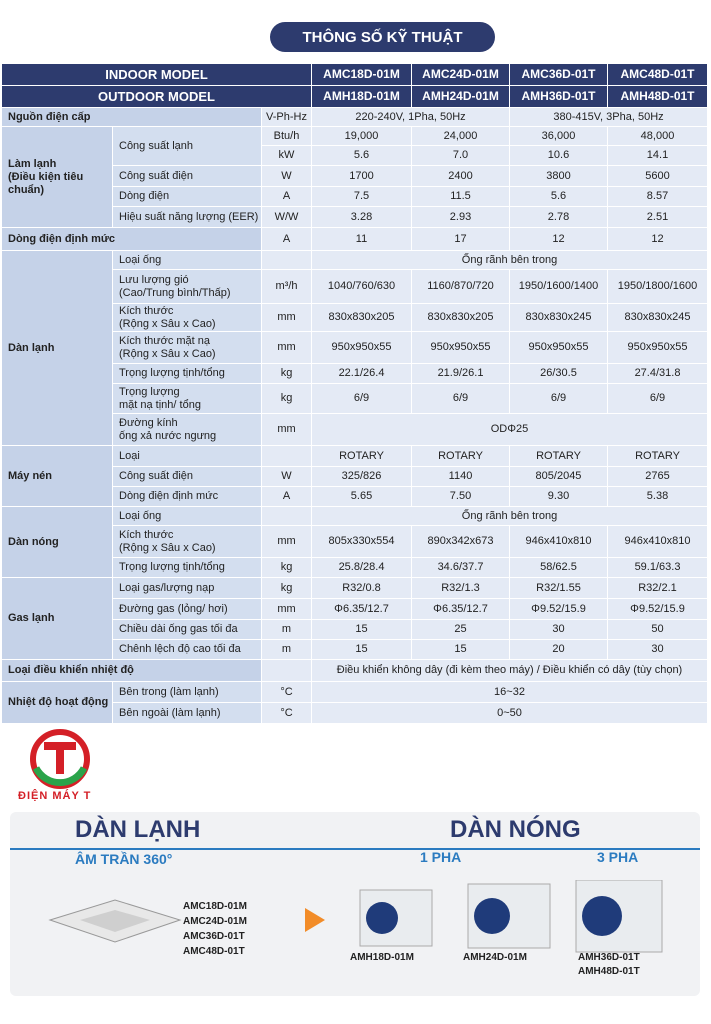 Image resolution: width=711 pixels, height=1024 pixels. Describe the element at coordinates (187, 516) in the screenshot. I see `row-label: Loại ống` at that location.